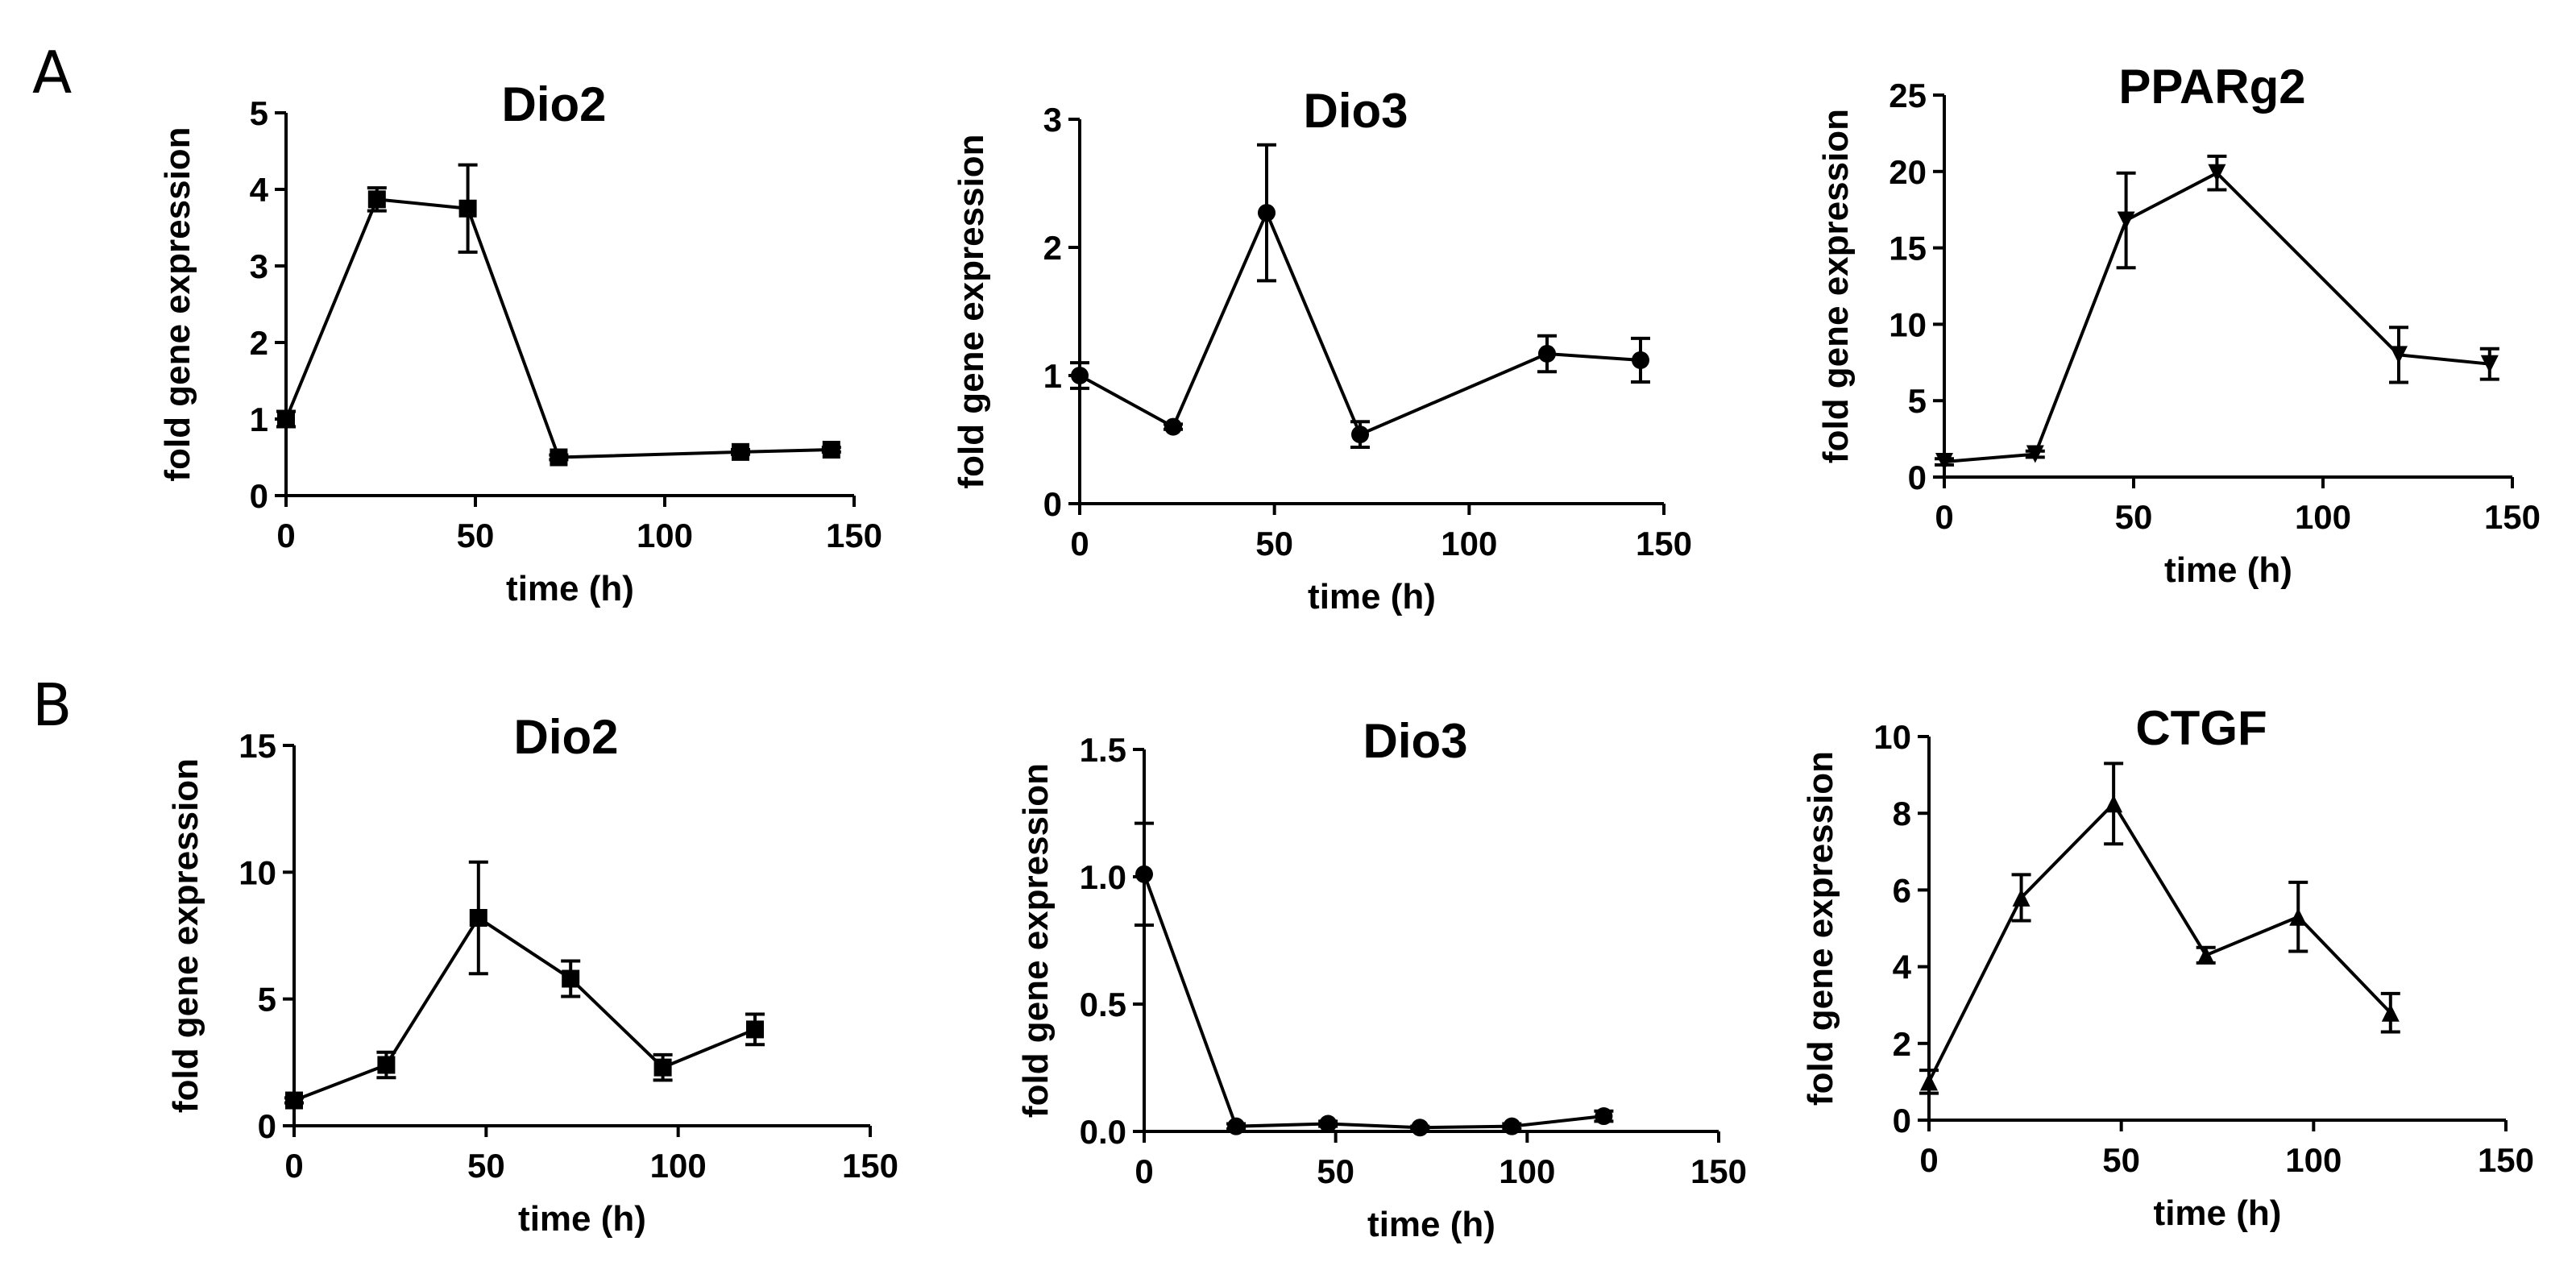 The image size is (2576, 1266). What do you see at coordinates (1908, 249) in the screenshot?
I see `y-tick-label: 15` at bounding box center [1908, 249].